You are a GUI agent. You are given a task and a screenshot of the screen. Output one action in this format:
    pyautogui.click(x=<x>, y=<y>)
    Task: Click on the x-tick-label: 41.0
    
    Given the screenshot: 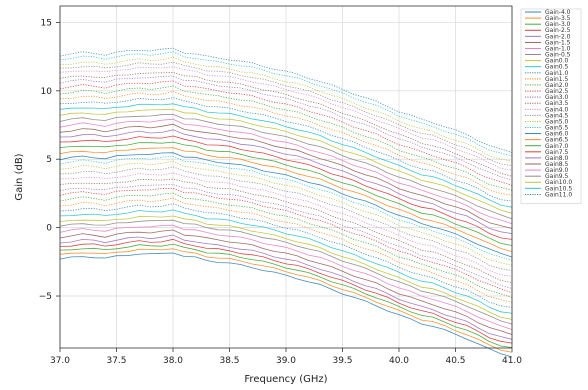 What is the action you would take?
    pyautogui.click(x=512, y=361)
    